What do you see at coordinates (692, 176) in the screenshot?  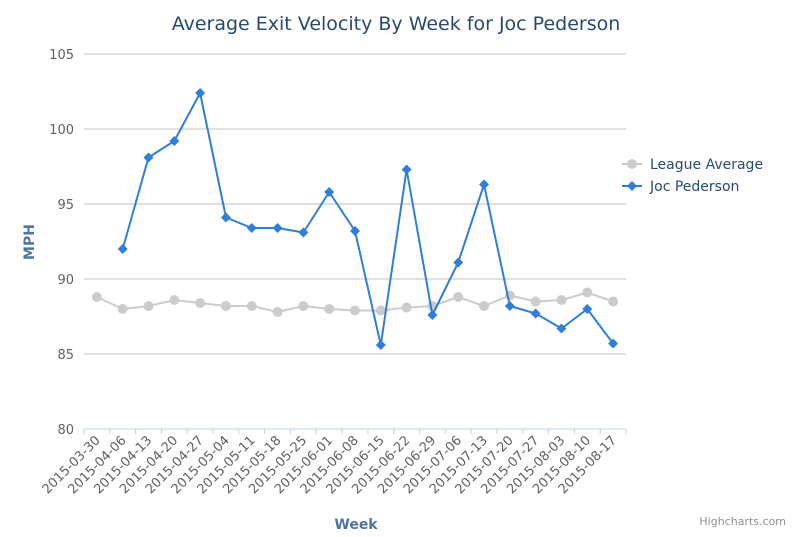 I see `legend: League Average Joc Pederson` at bounding box center [692, 176].